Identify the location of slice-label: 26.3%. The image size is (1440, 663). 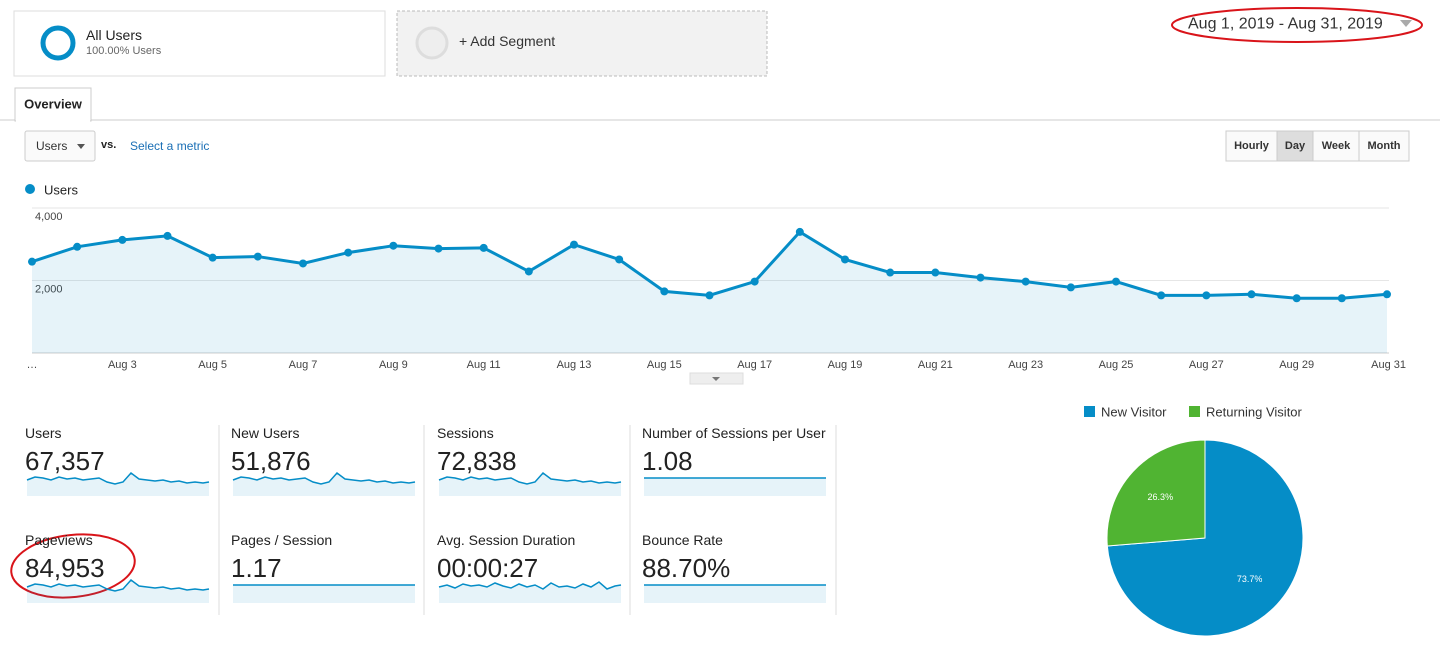
(1161, 497).